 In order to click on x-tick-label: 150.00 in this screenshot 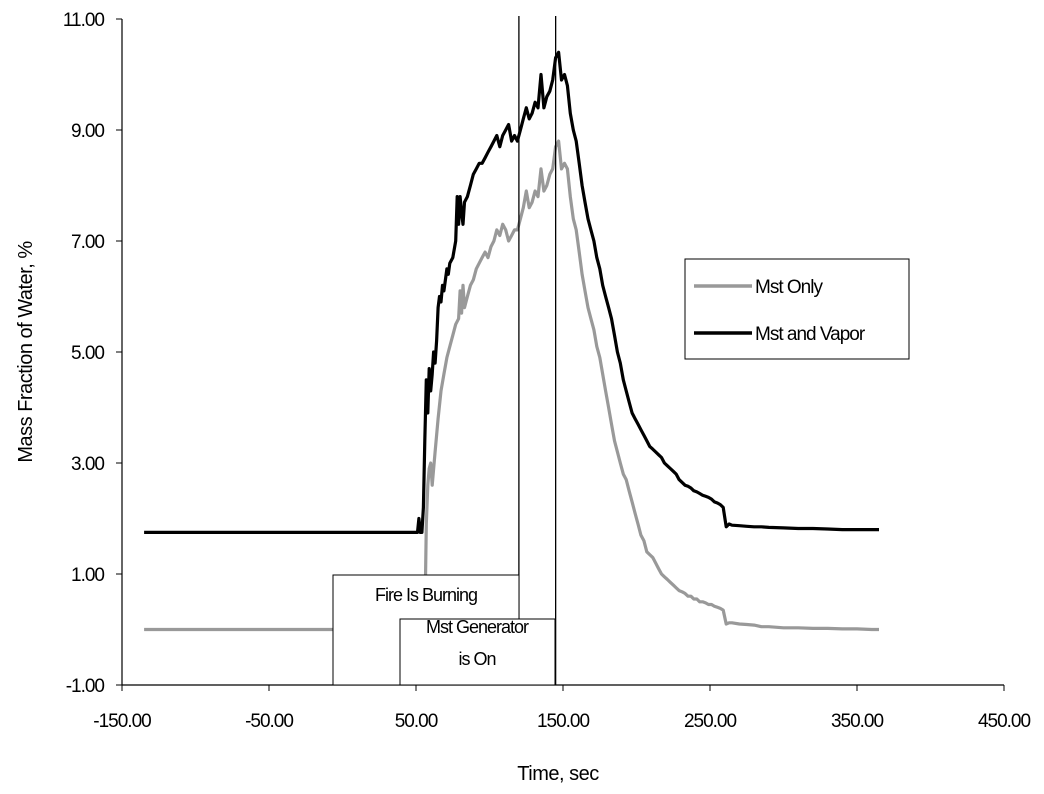, I will do `click(563, 721)`.